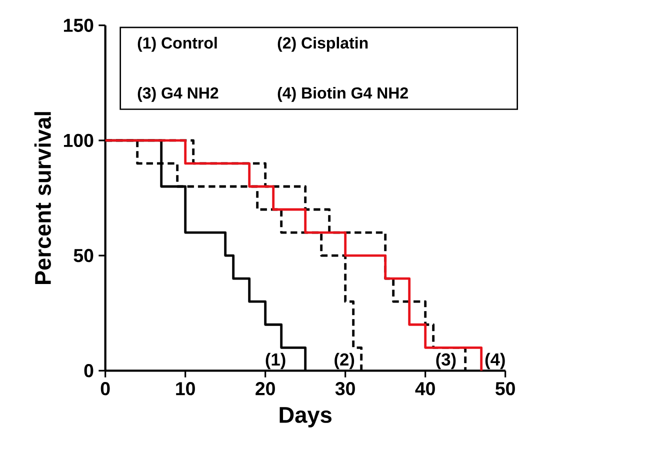 The height and width of the screenshot is (460, 656). I want to click on annotation: (4) Biotin G4 NH2, so click(343, 94).